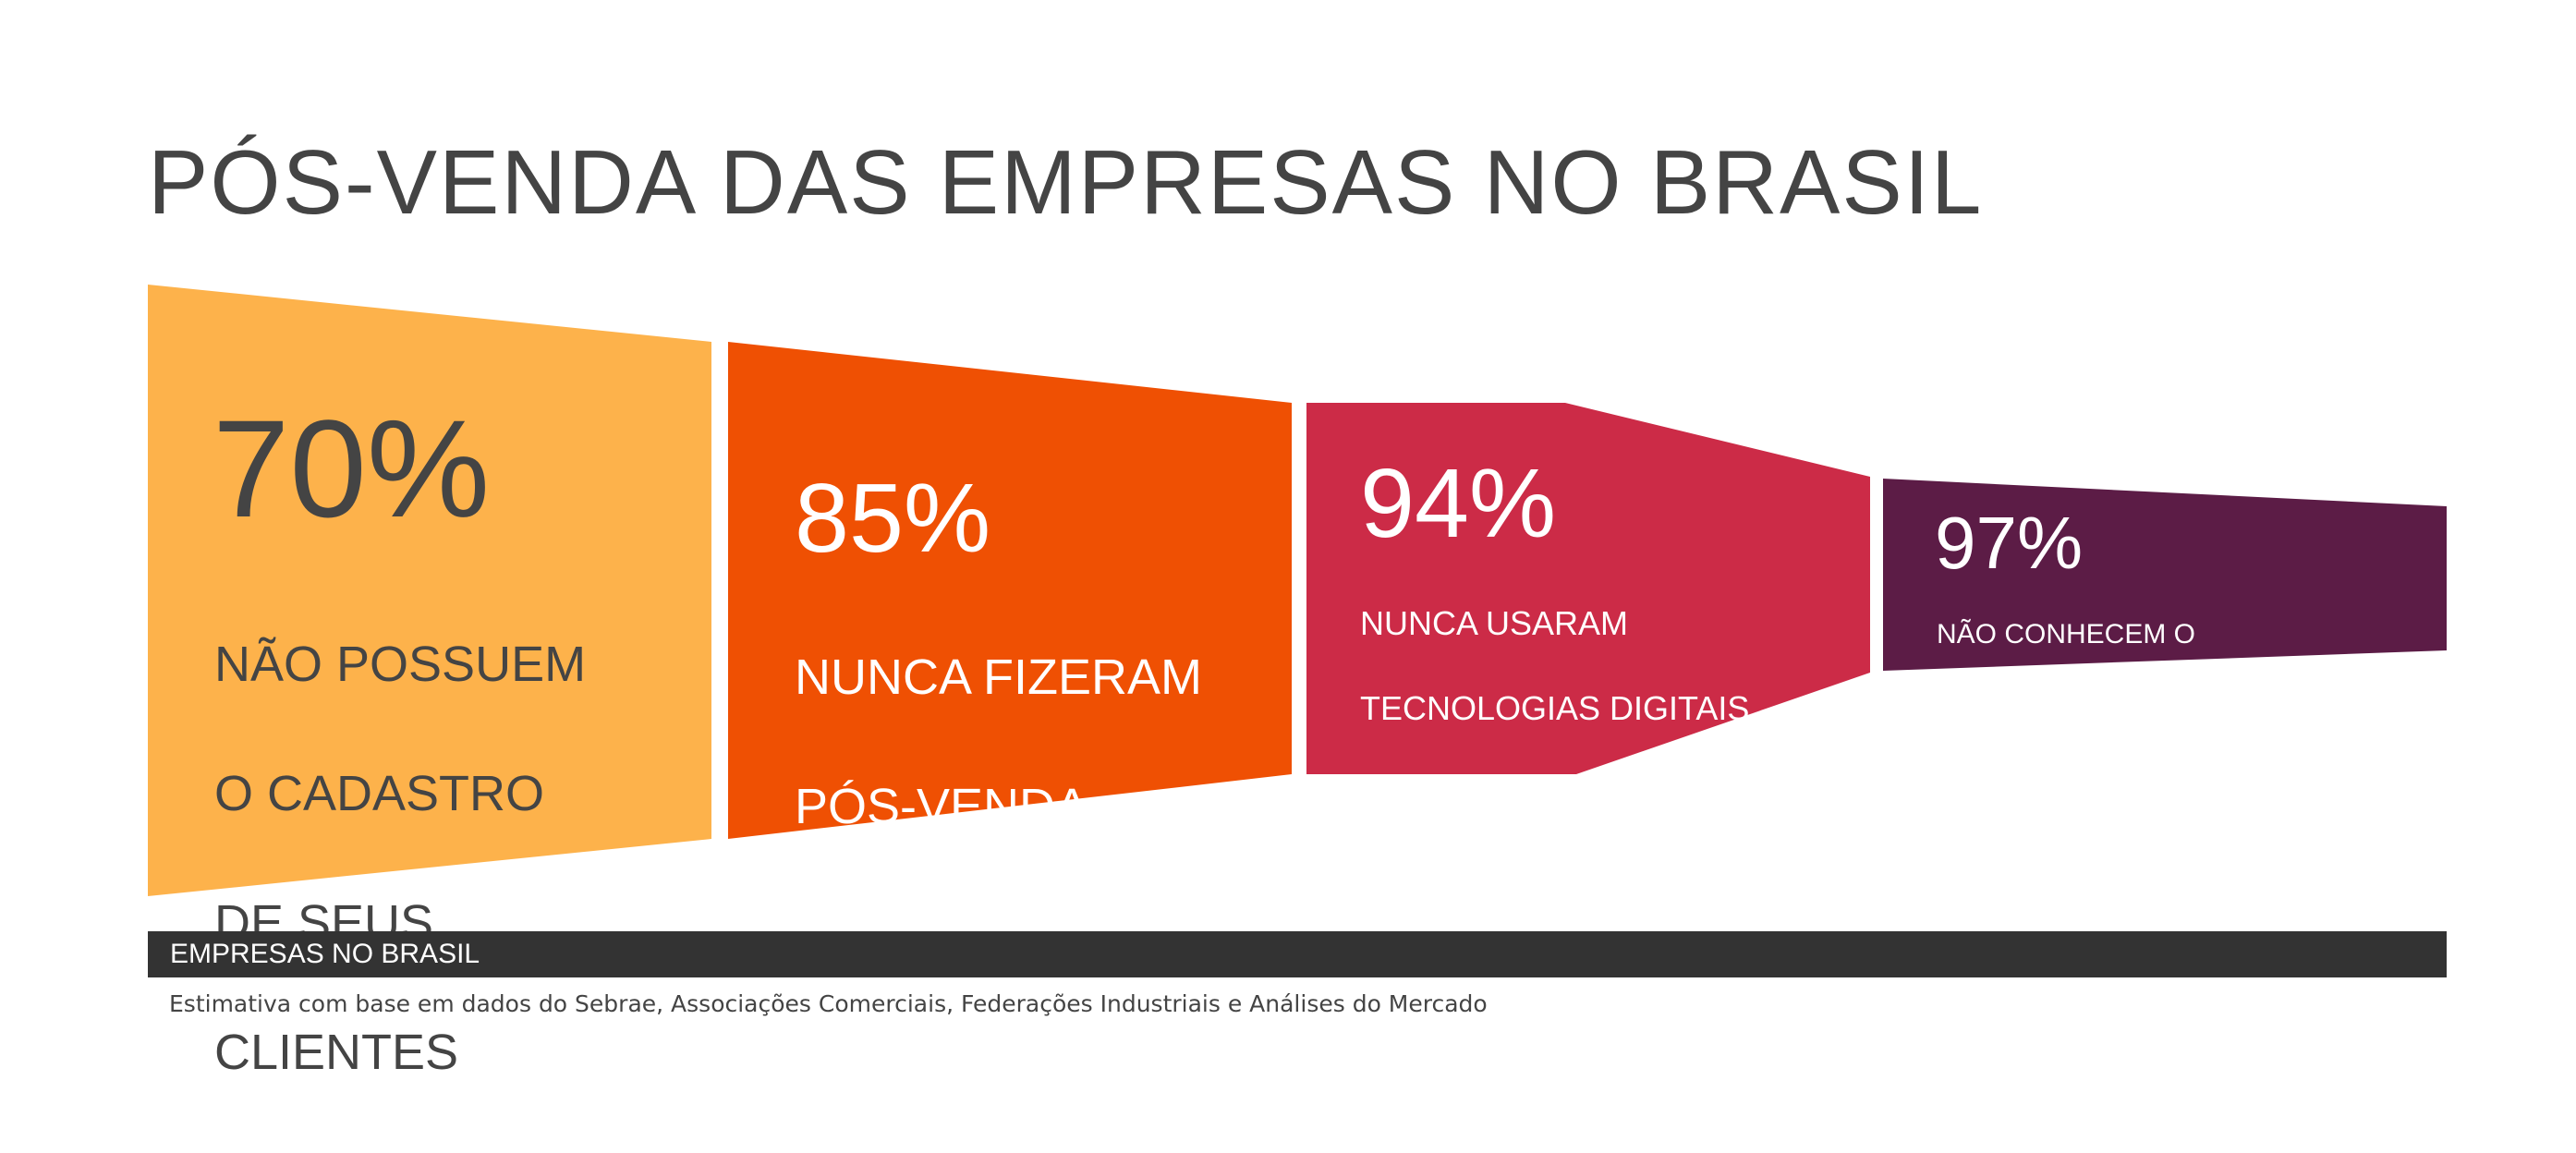  What do you see at coordinates (1066, 182) in the screenshot?
I see `page-title: PÓS-VENDA DAS EMPRESAS NO BRASIL` at bounding box center [1066, 182].